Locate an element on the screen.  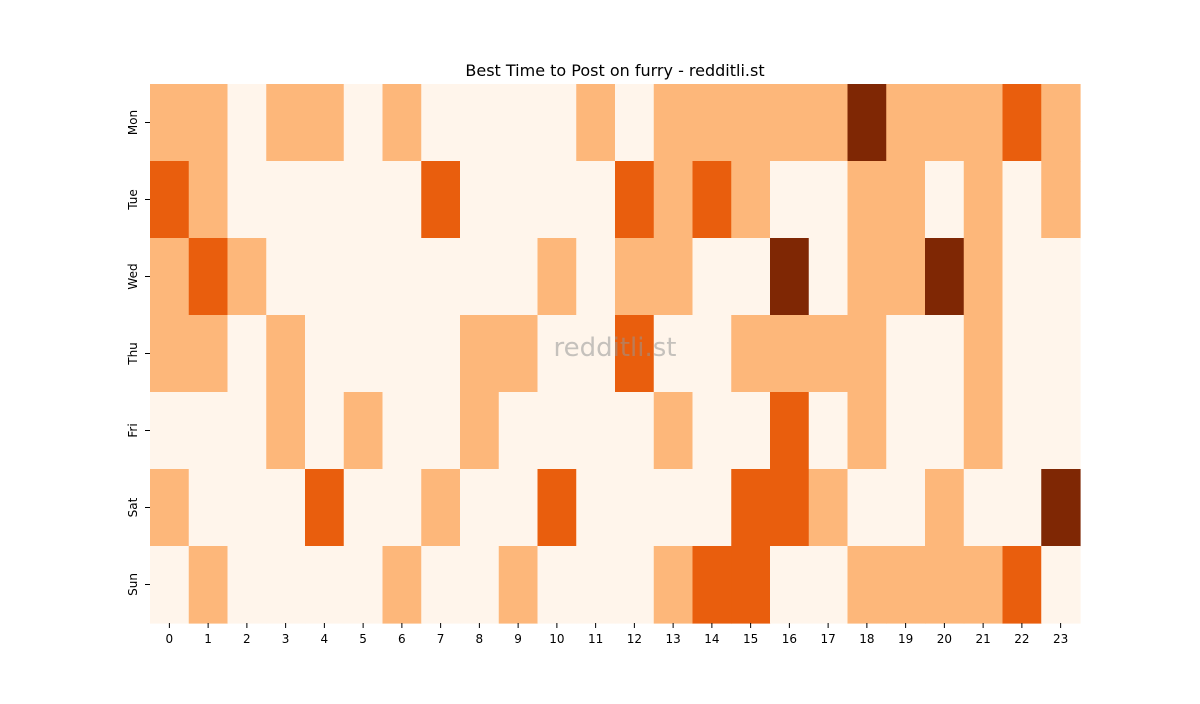
x-tick-label-17: 17 is located at coordinates (827, 639).